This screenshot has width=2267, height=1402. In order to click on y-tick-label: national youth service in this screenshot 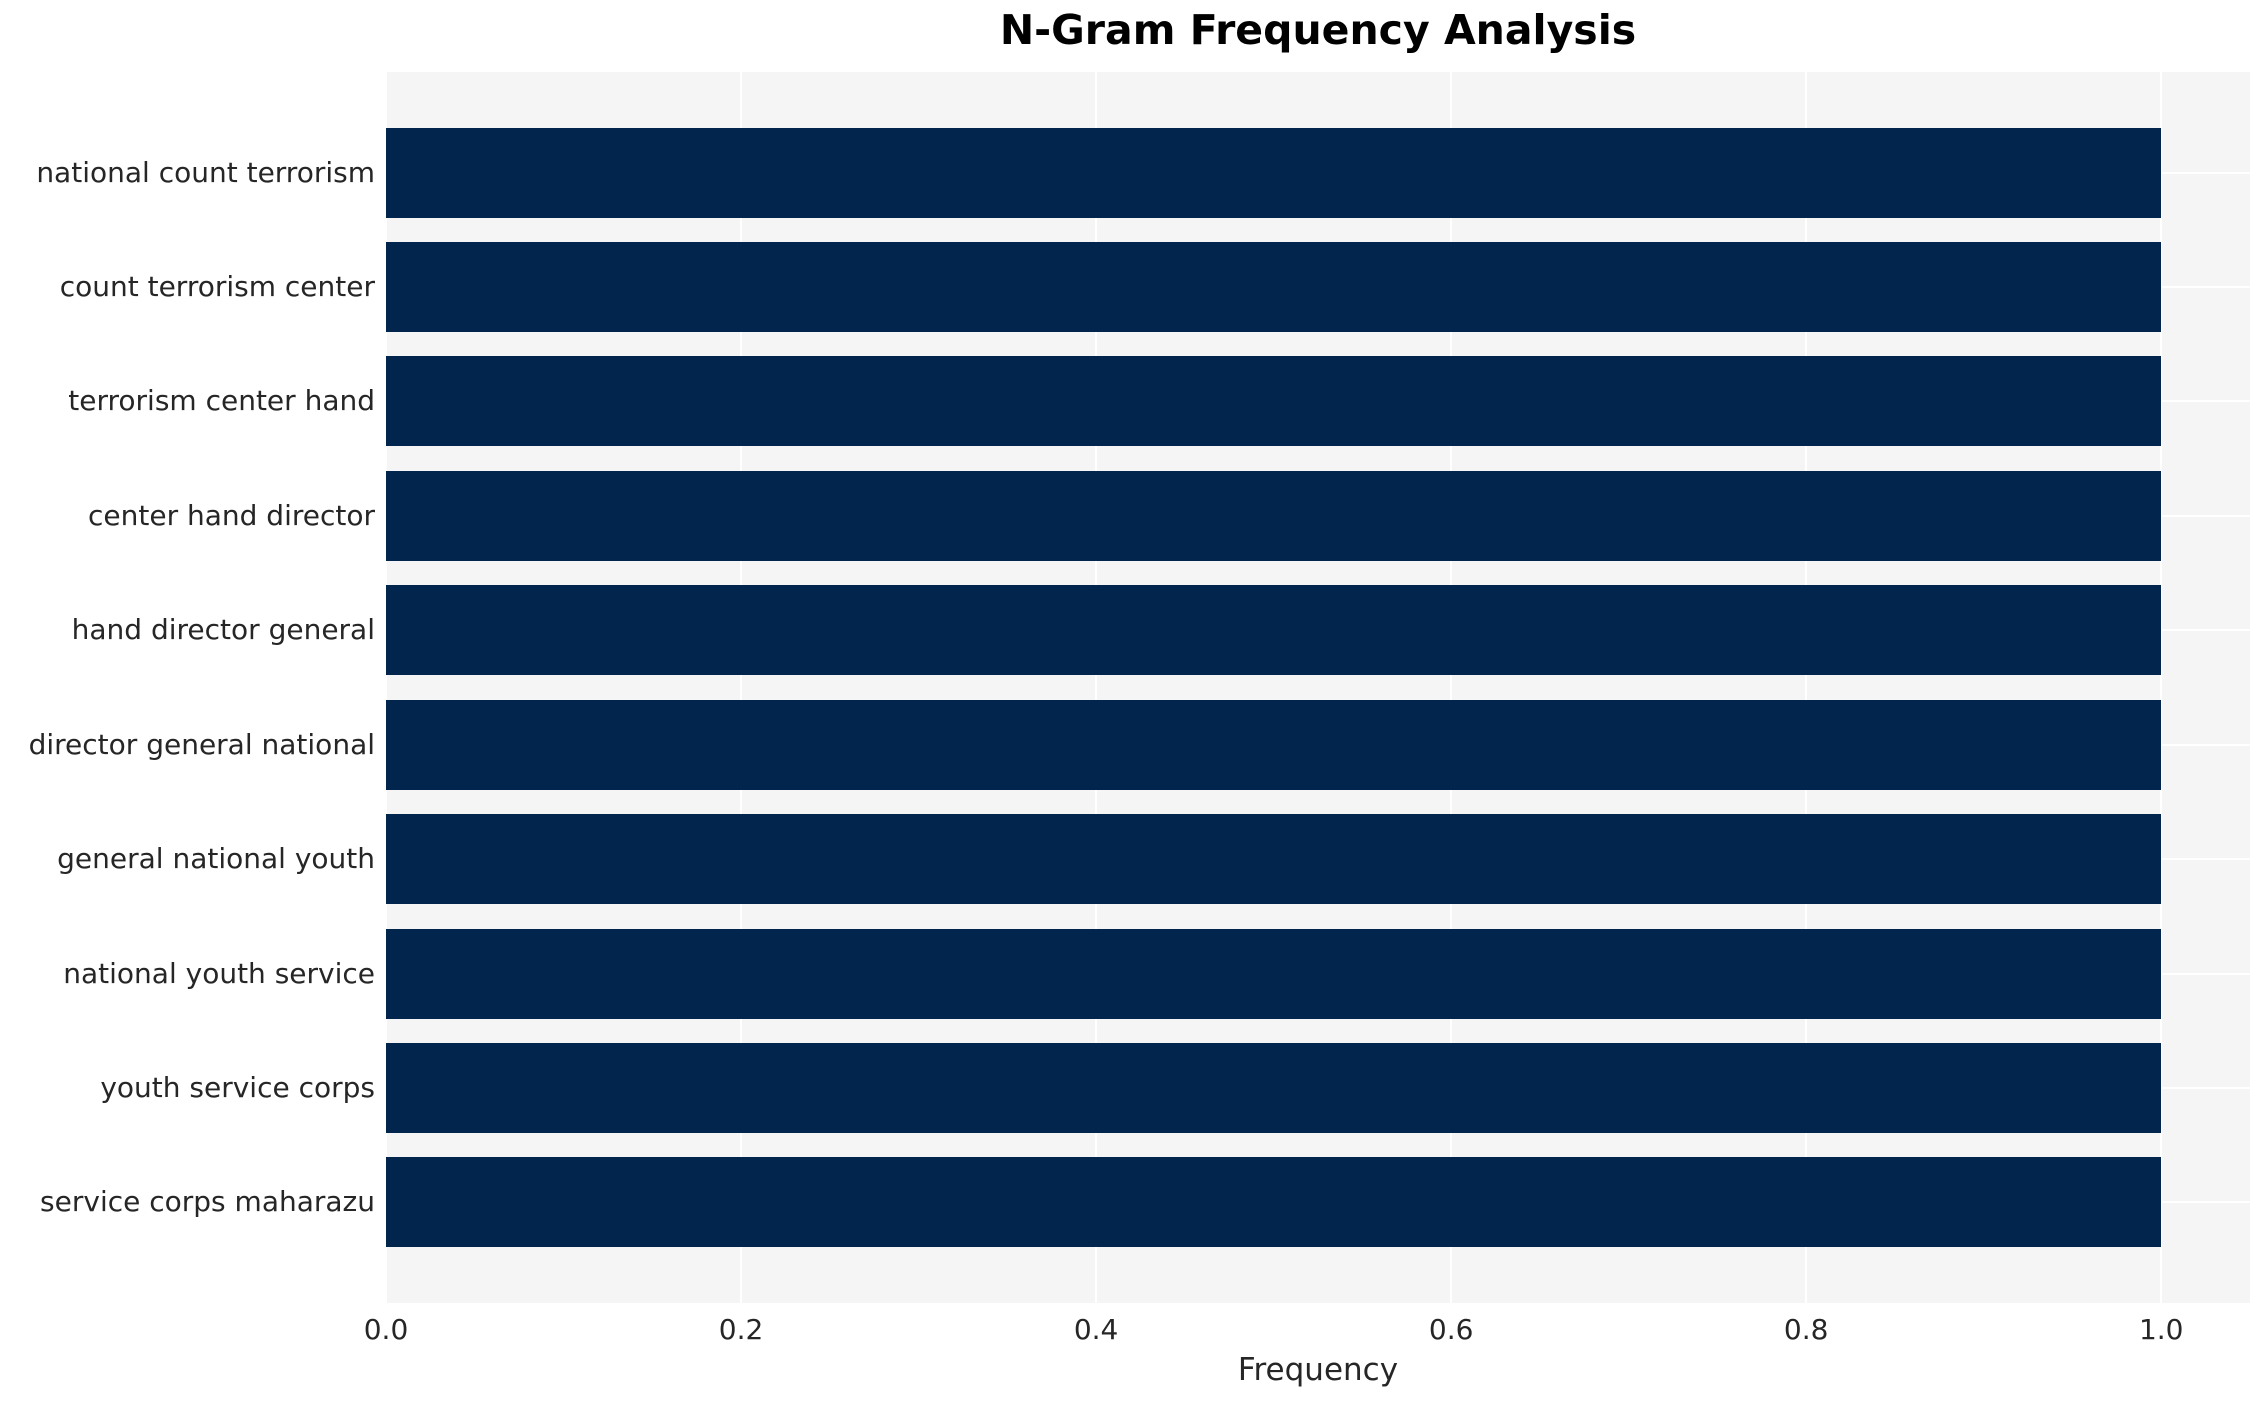, I will do `click(219, 973)`.